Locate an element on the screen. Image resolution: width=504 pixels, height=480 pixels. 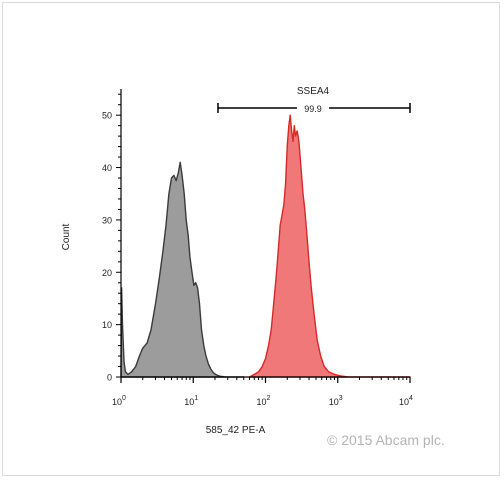
x-tick-label: 10⁴ is located at coordinates (406, 401).